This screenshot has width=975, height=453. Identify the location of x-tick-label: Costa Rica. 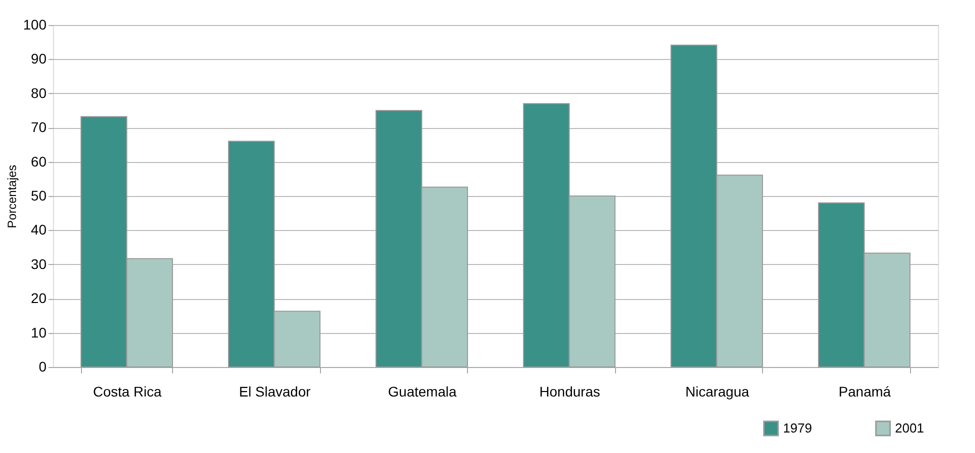
(127, 392).